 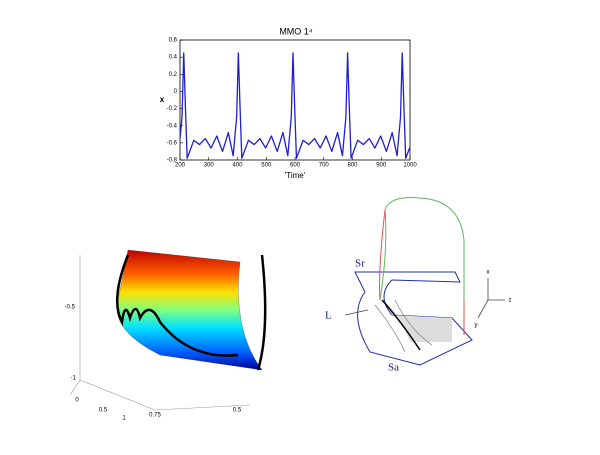 I want to click on x-tick-label: 700, so click(x=324, y=166).